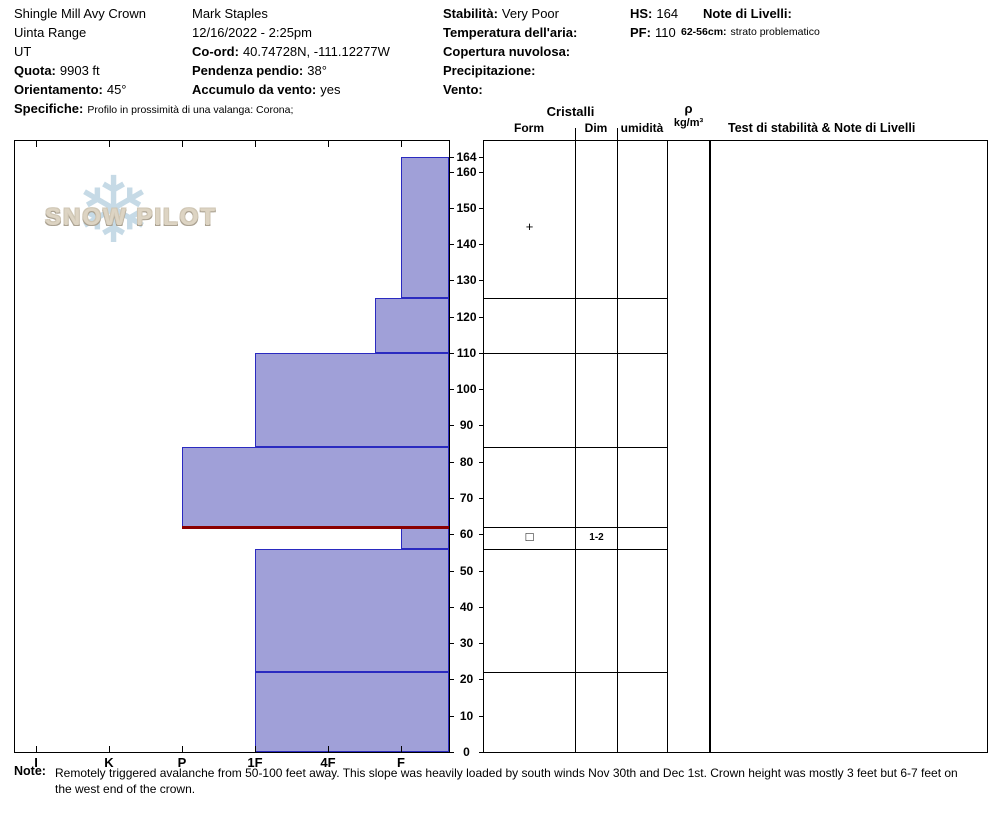  I want to click on snowflake-icon: ❄, so click(114, 211).